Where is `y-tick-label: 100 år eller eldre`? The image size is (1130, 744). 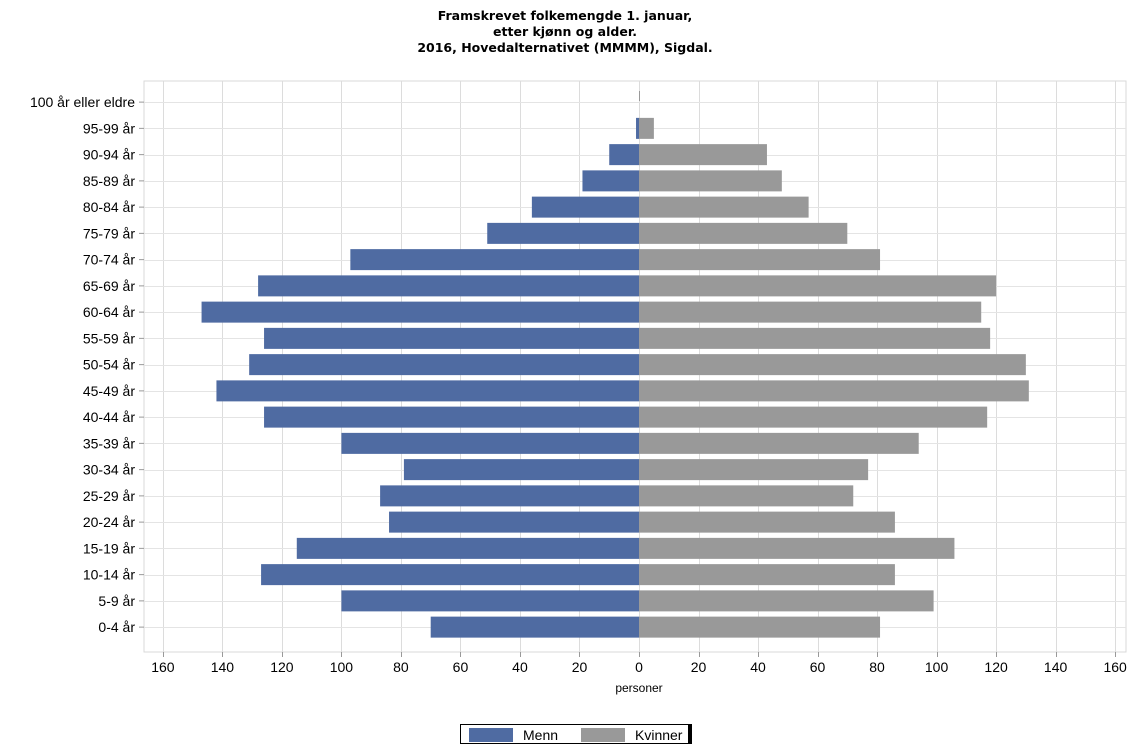 y-tick-label: 100 år eller eldre is located at coordinates (82, 102).